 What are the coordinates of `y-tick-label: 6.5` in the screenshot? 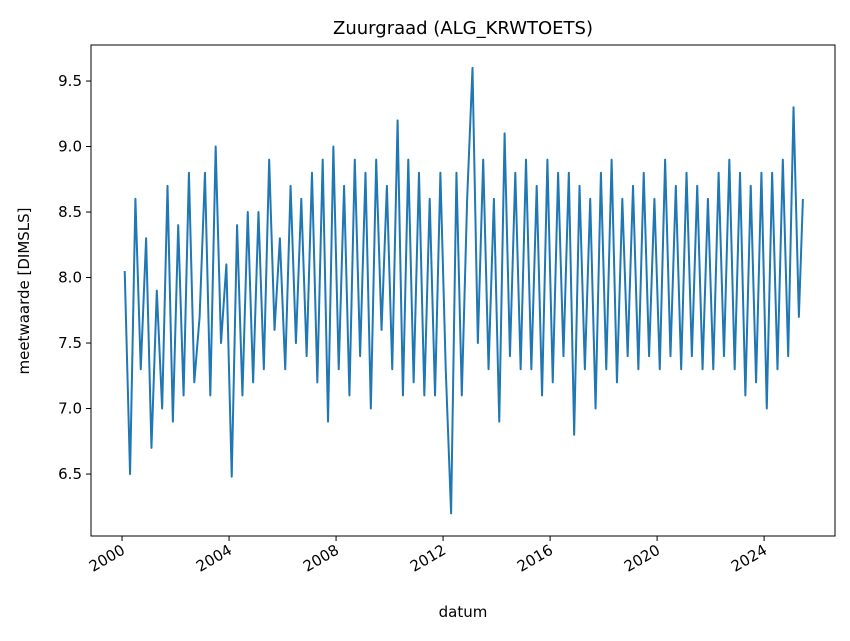 It's located at (70, 474).